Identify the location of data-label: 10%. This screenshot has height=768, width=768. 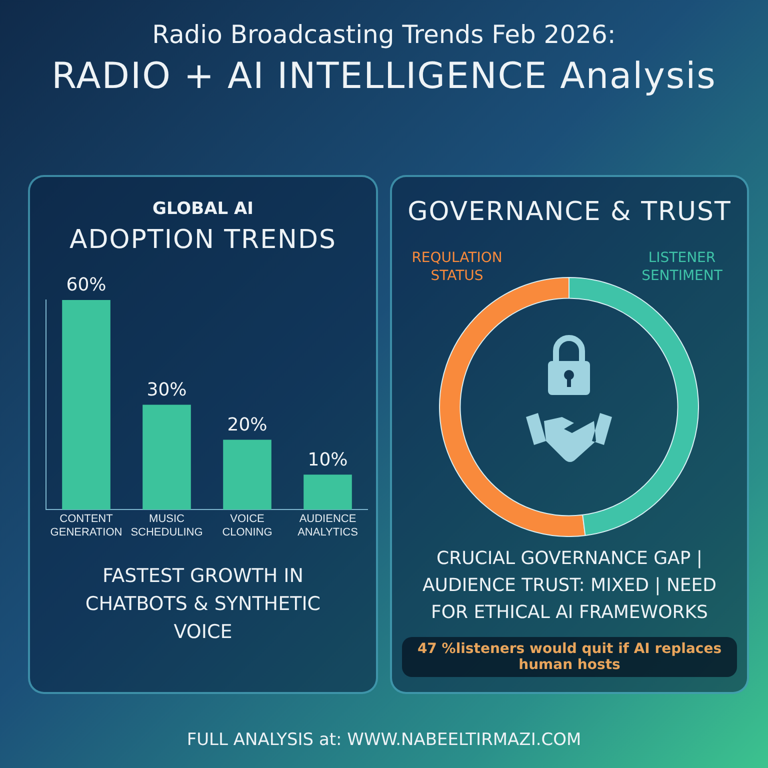
(328, 459).